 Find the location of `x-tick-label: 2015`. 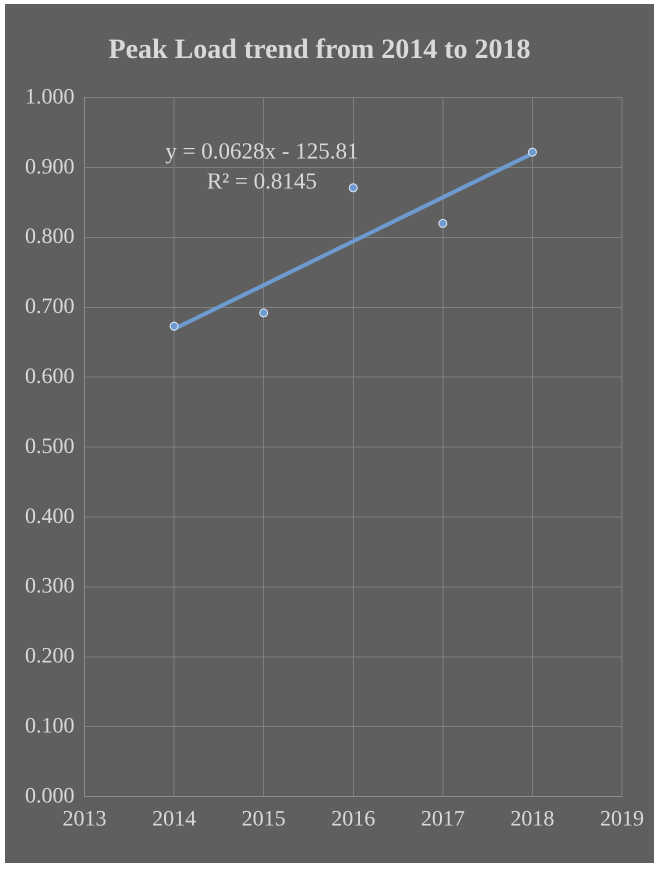

x-tick-label: 2015 is located at coordinates (264, 818).